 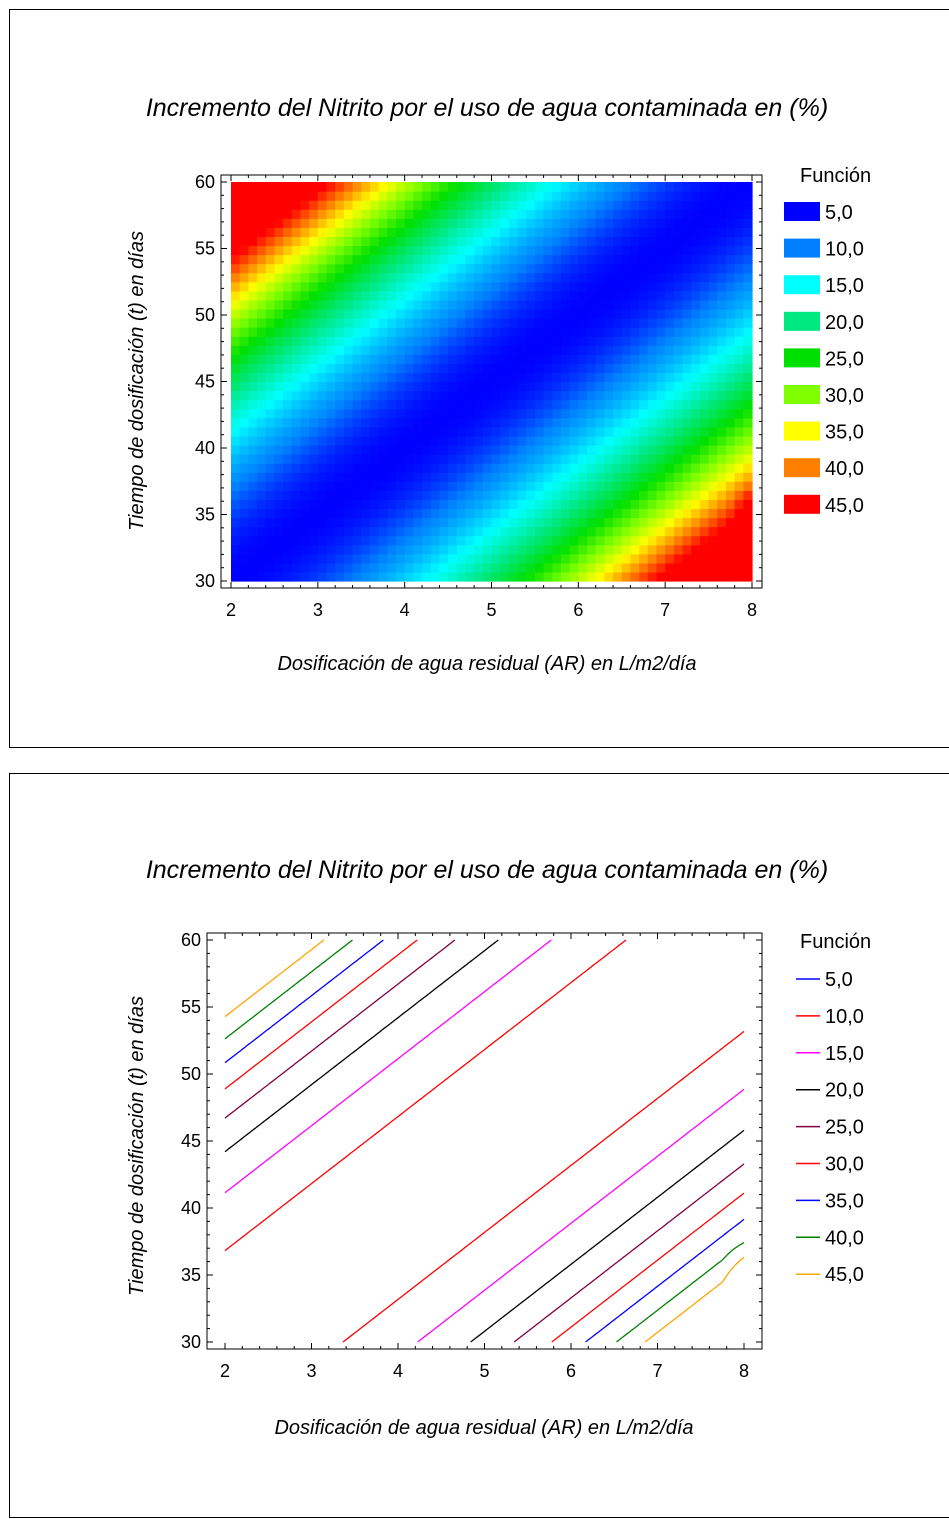 What do you see at coordinates (205, 581) in the screenshot?
I see `y-tick-label: 30` at bounding box center [205, 581].